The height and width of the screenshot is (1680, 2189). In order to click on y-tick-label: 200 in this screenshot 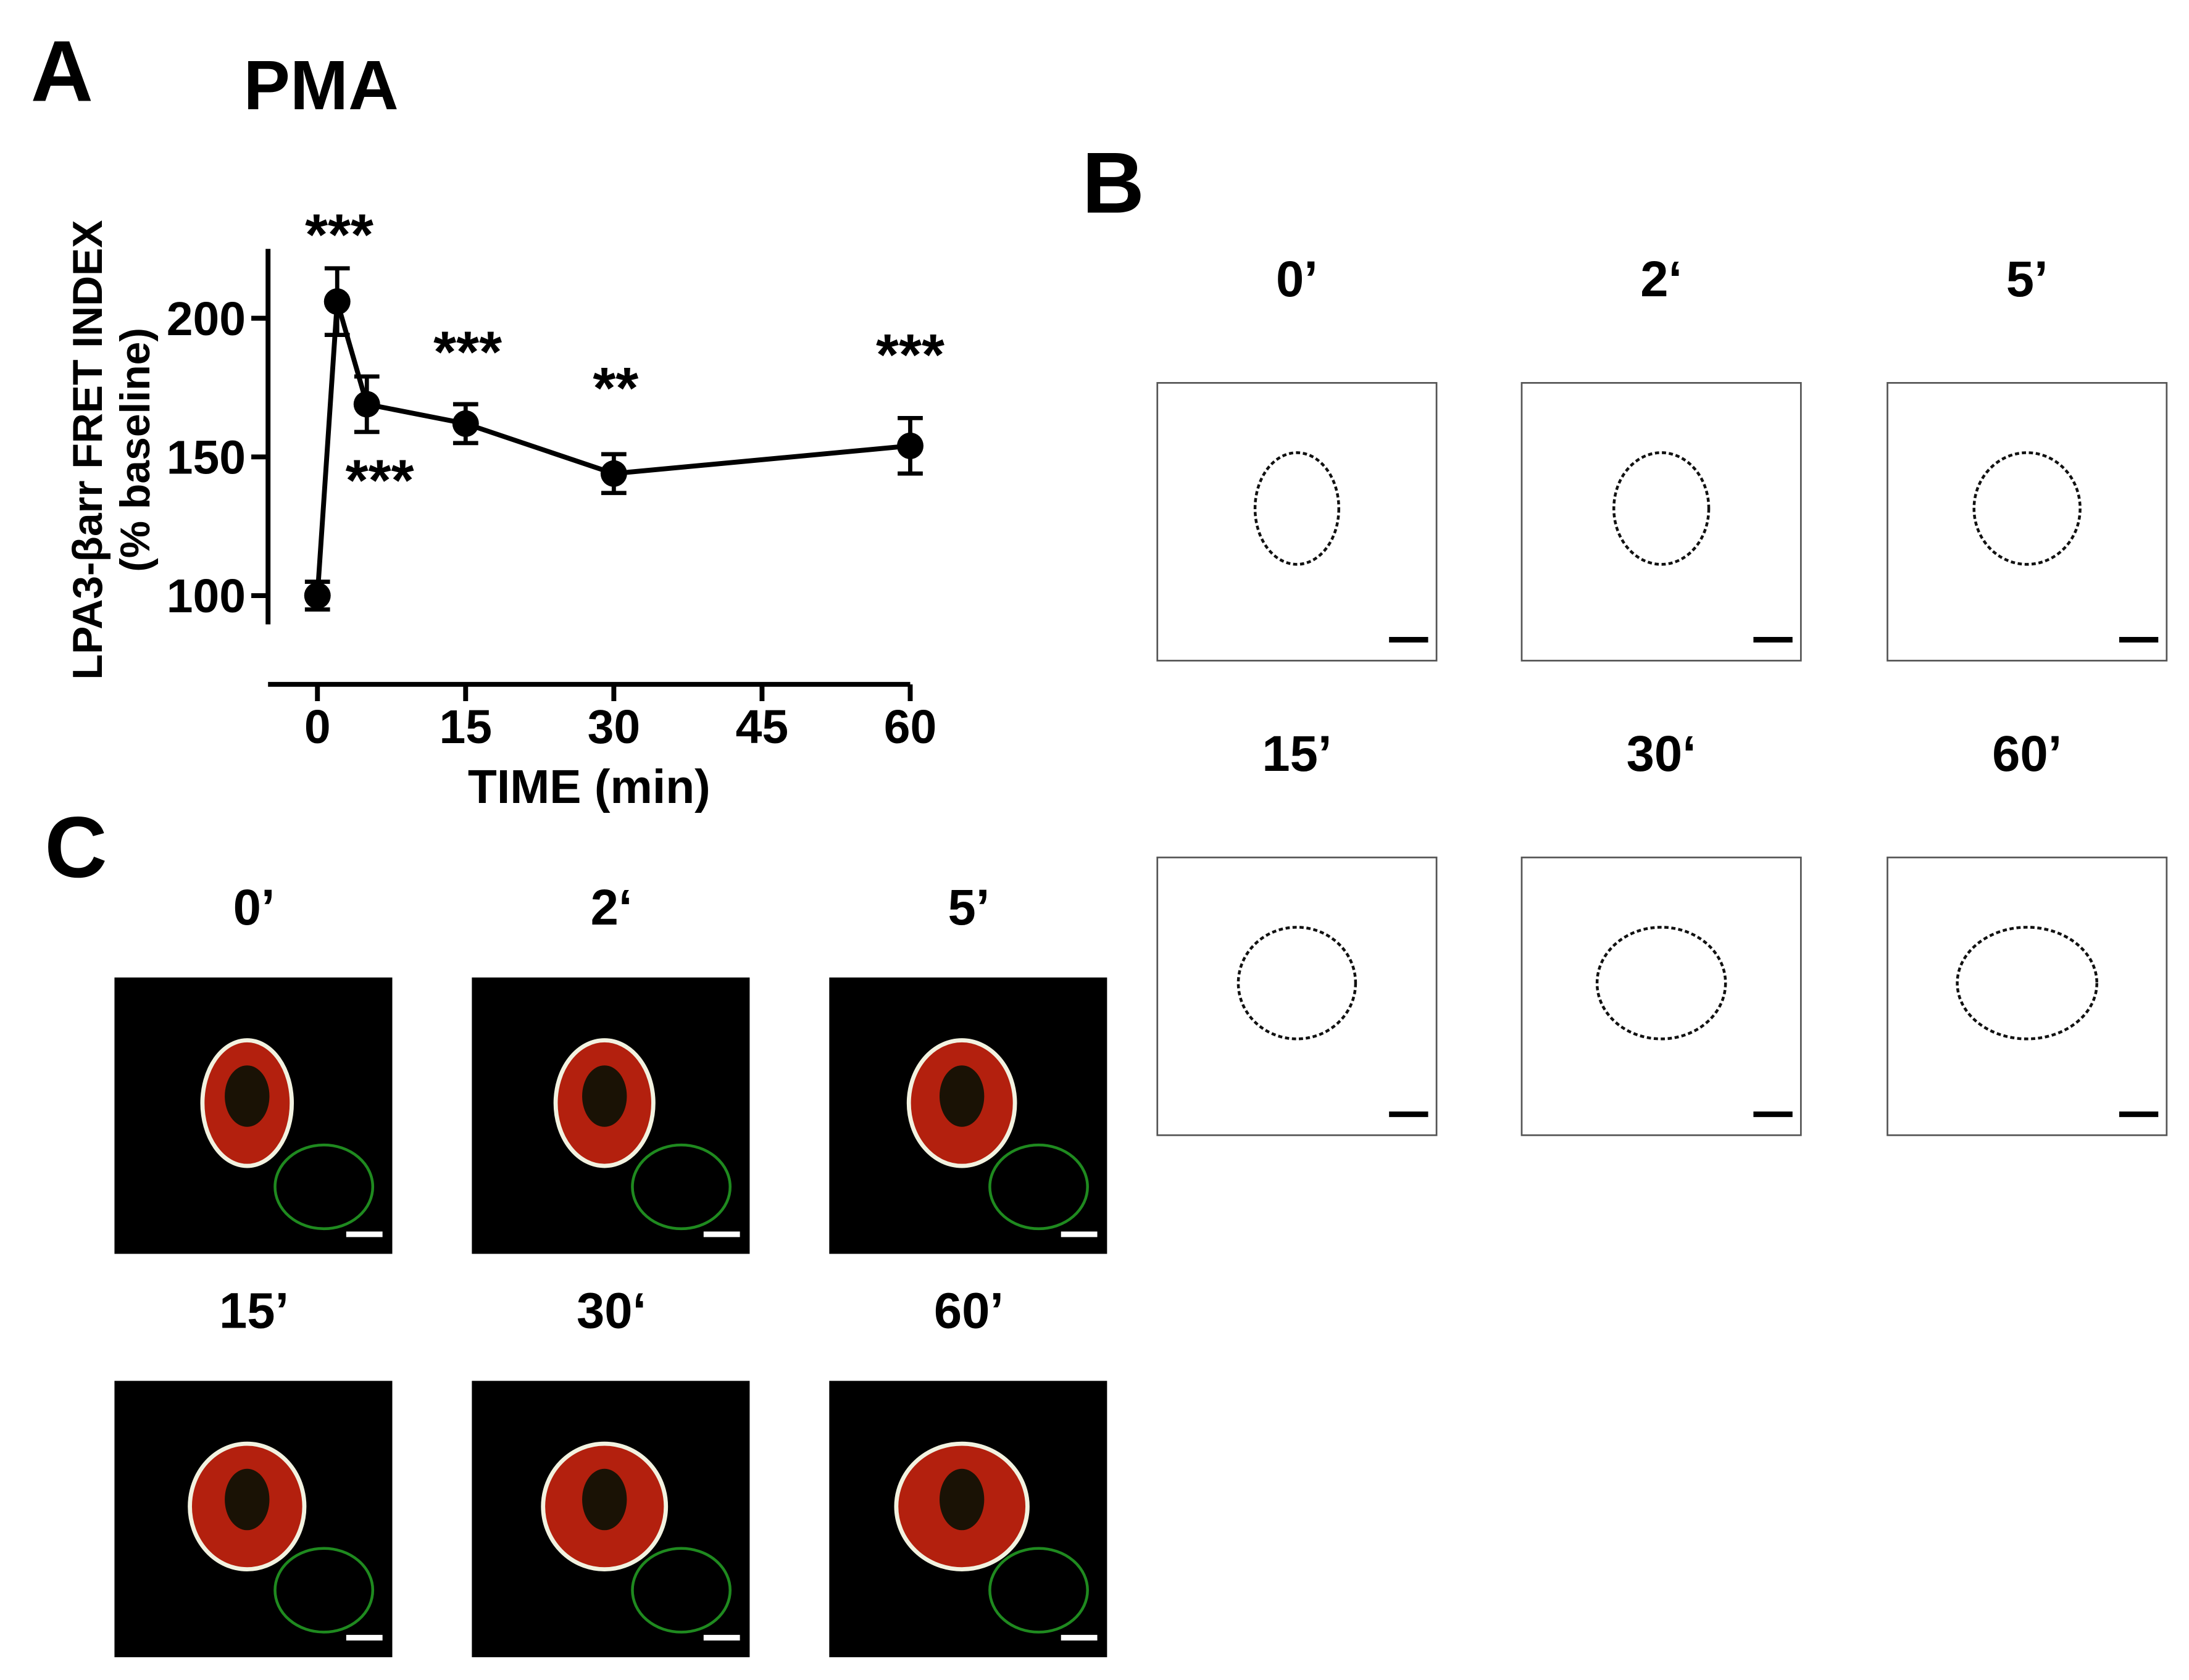, I will do `click(206, 319)`.